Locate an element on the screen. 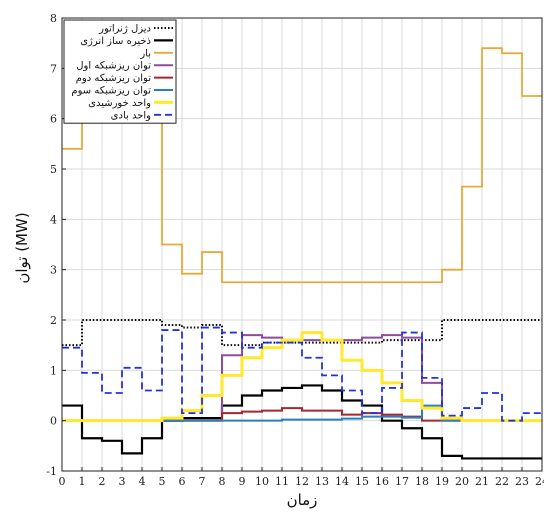 Image resolution: width=544 pixels, height=516 pixels. legend-label: واحد خورشیدی is located at coordinates (119, 103).